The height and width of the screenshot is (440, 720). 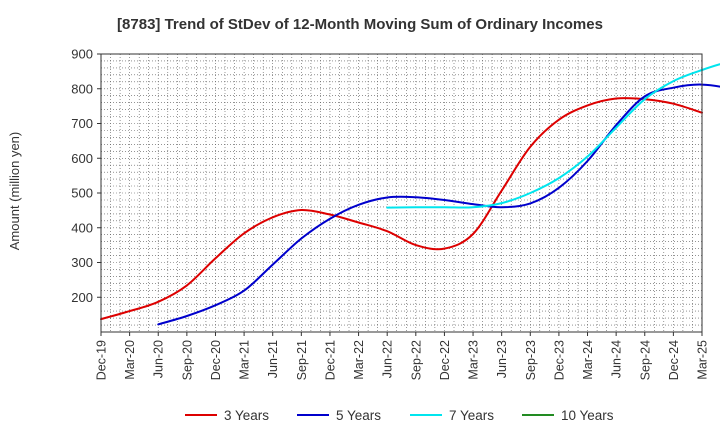 I want to click on legend-label: 7 Years, so click(x=471, y=415).